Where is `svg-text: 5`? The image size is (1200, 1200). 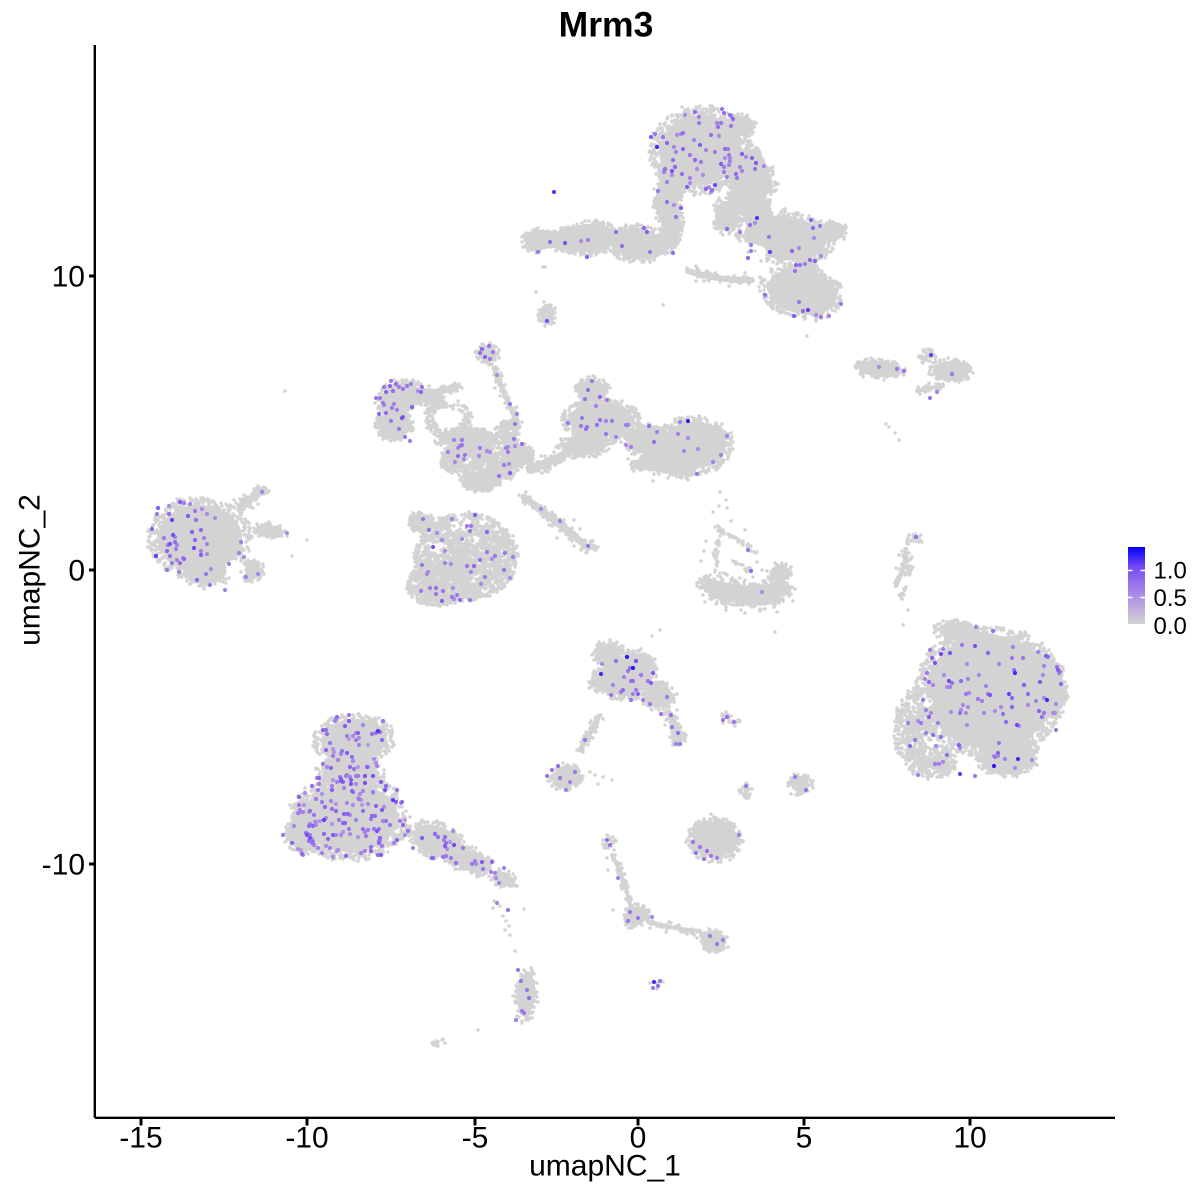
svg-text: 5 is located at coordinates (804, 1138).